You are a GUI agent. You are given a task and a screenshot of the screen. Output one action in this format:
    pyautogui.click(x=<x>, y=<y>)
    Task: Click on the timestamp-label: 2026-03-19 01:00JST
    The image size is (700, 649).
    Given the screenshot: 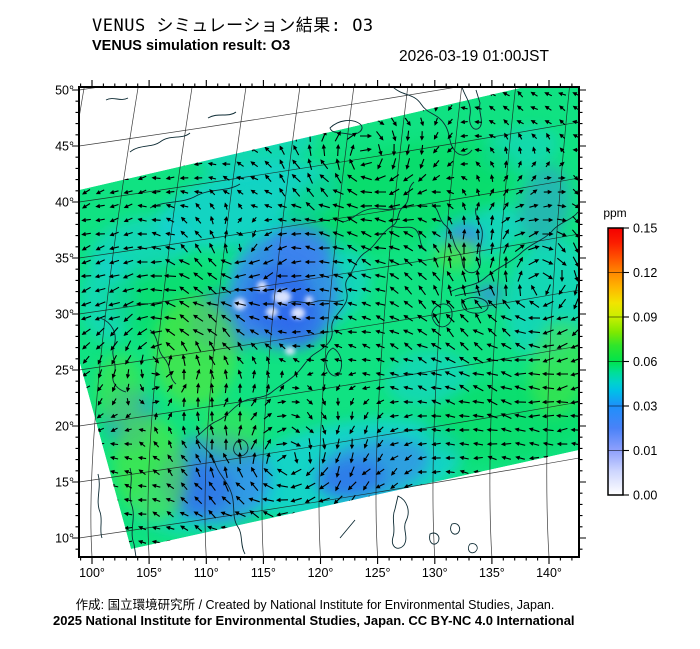 What is the action you would take?
    pyautogui.click(x=474, y=56)
    